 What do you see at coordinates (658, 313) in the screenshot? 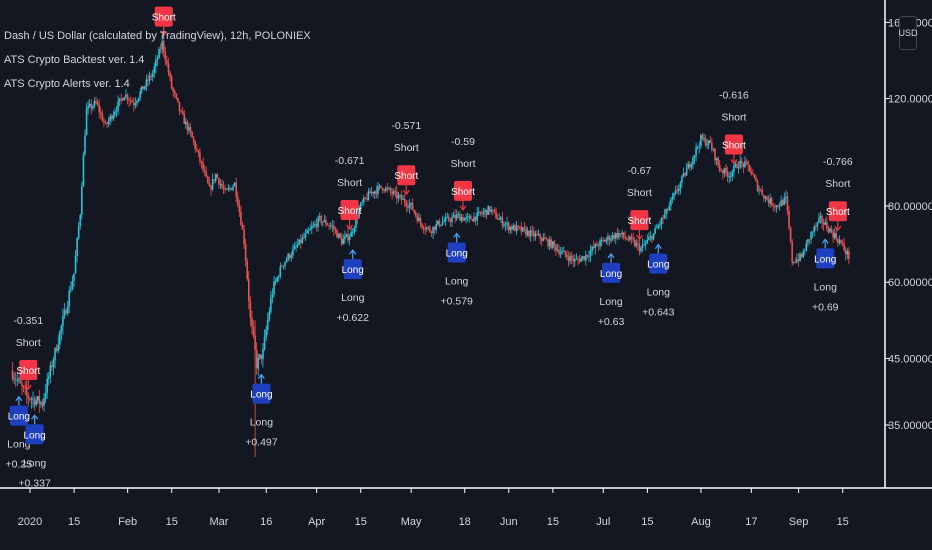
I see `signal-value: +0.643` at bounding box center [658, 313].